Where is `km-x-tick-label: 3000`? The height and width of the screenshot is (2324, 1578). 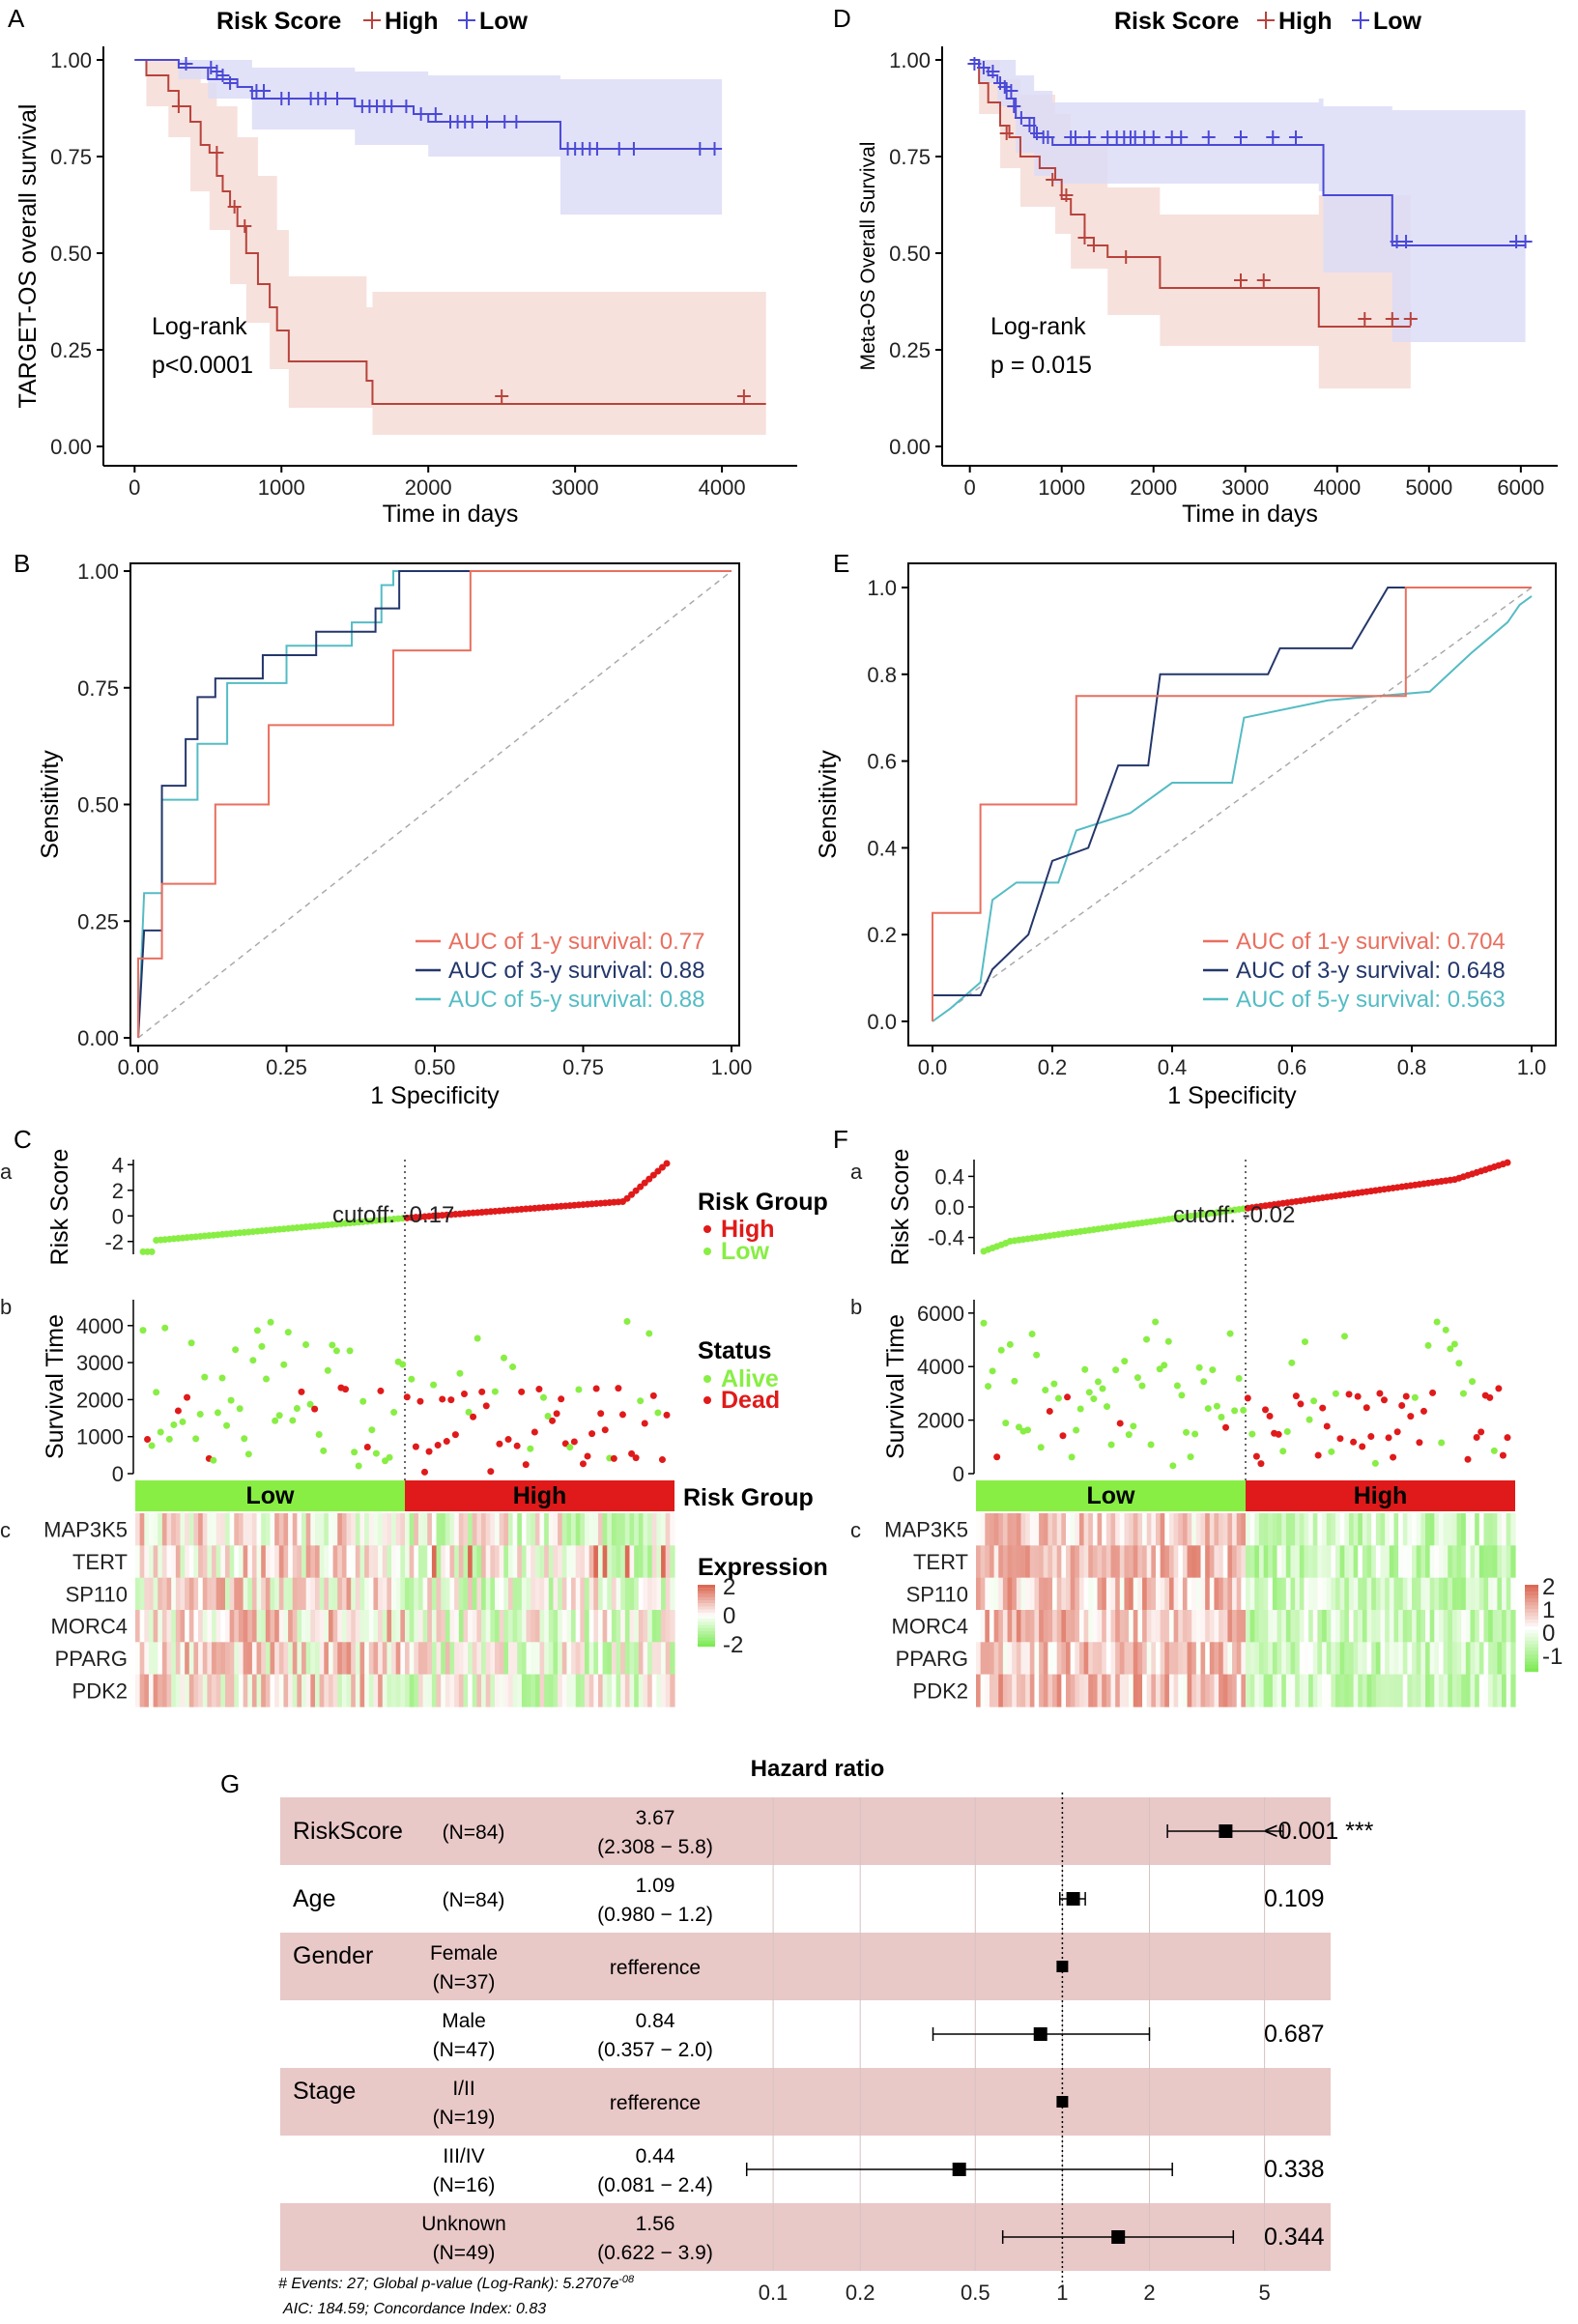 km-x-tick-label: 3000 is located at coordinates (1245, 488).